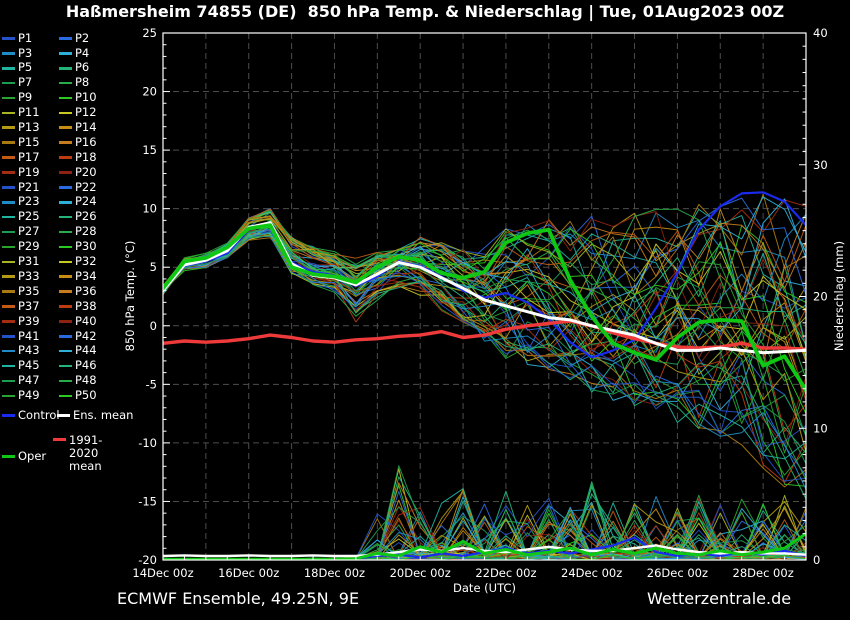 This screenshot has width=850, height=620. What do you see at coordinates (25, 52) in the screenshot?
I see `legend-member-label: P3` at bounding box center [25, 52].